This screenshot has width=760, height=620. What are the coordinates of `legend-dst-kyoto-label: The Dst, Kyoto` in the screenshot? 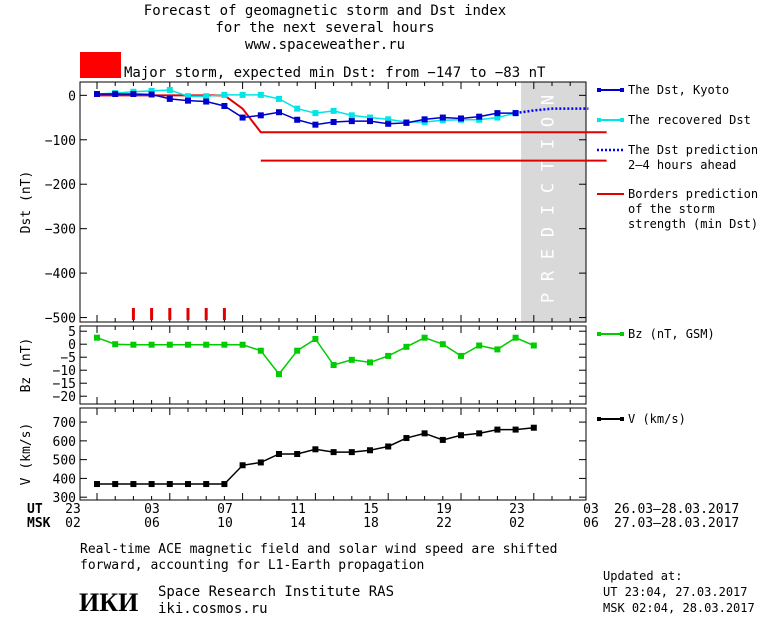 It's located at (678, 90).